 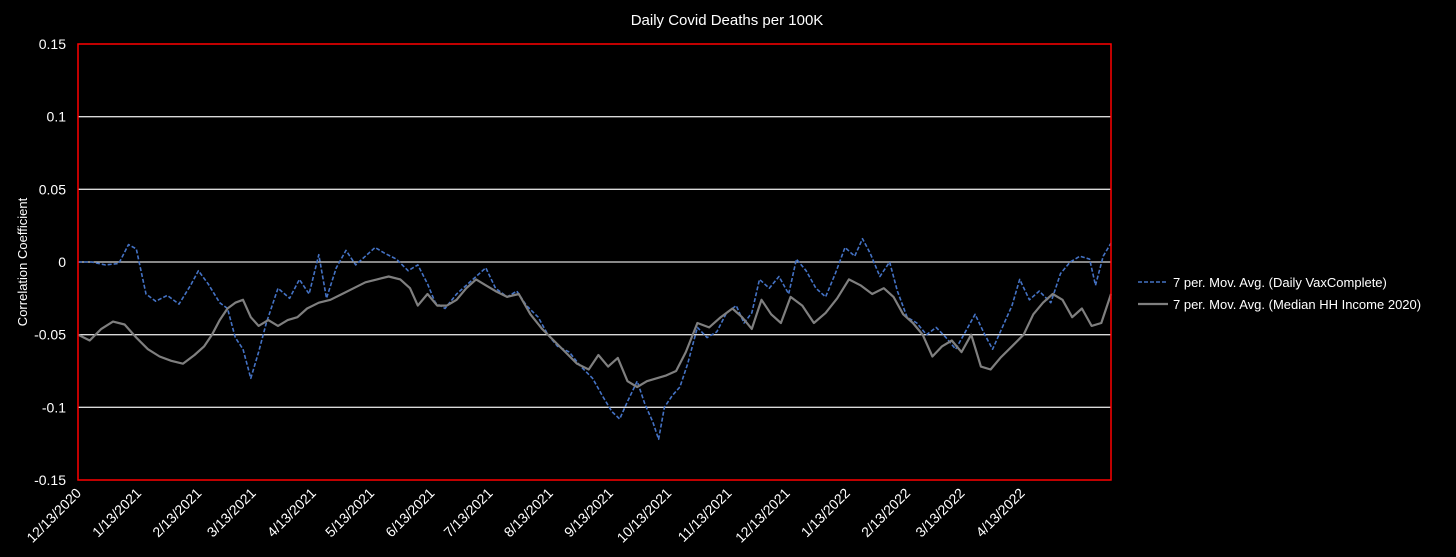 I want to click on legend-label: 7 per. Mov. Avg. (Median HH Income 2020), so click(x=1297, y=304).